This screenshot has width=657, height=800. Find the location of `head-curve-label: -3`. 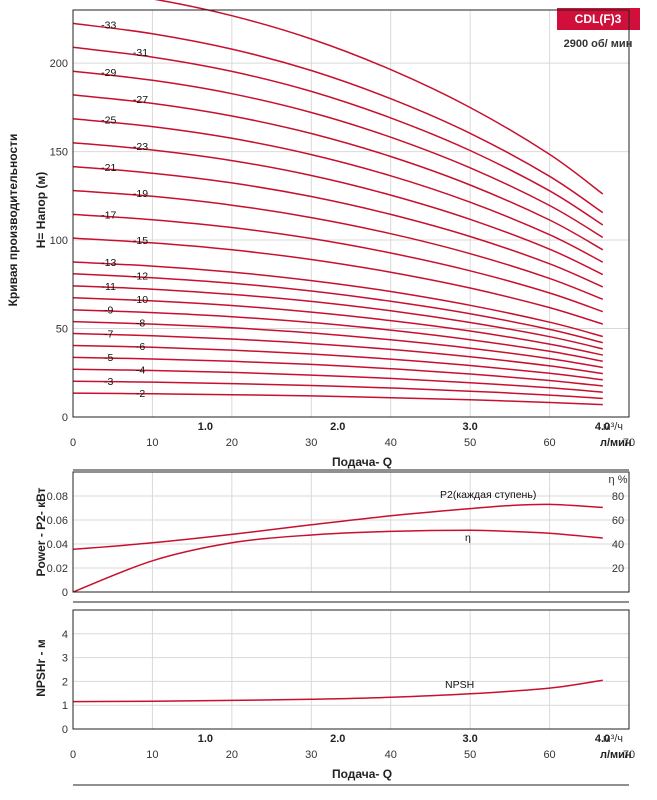

head-curve-label: -3 is located at coordinates (108, 382).